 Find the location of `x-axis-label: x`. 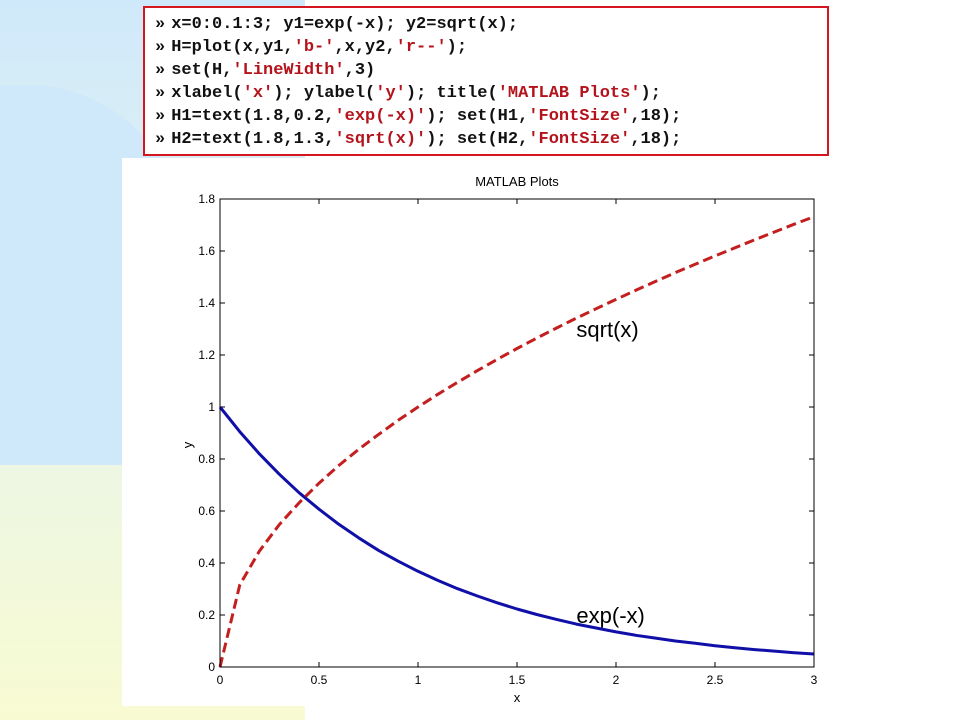

x-axis-label: x is located at coordinates (517, 697).